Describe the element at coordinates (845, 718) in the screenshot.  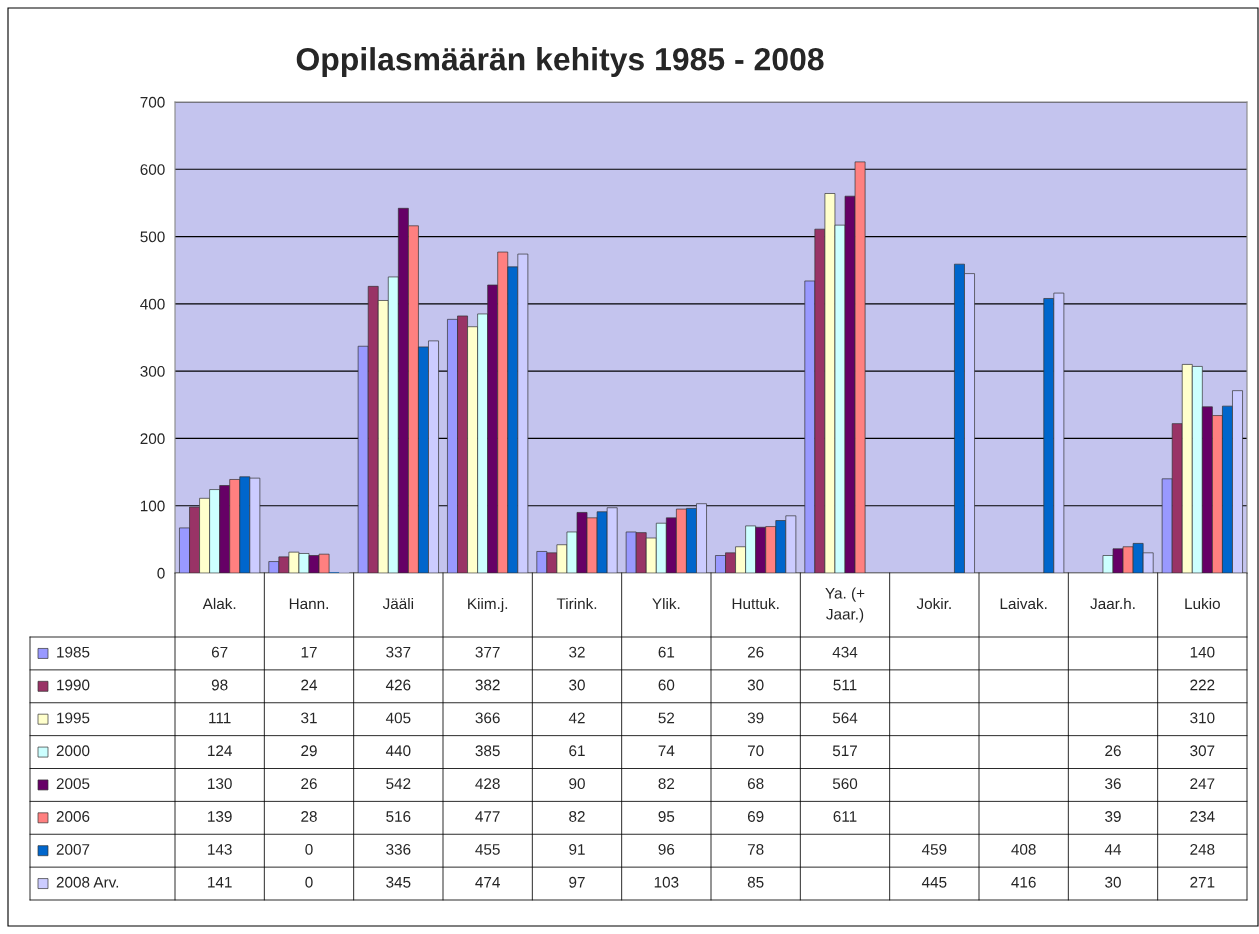
I see `data-label: 564` at that location.